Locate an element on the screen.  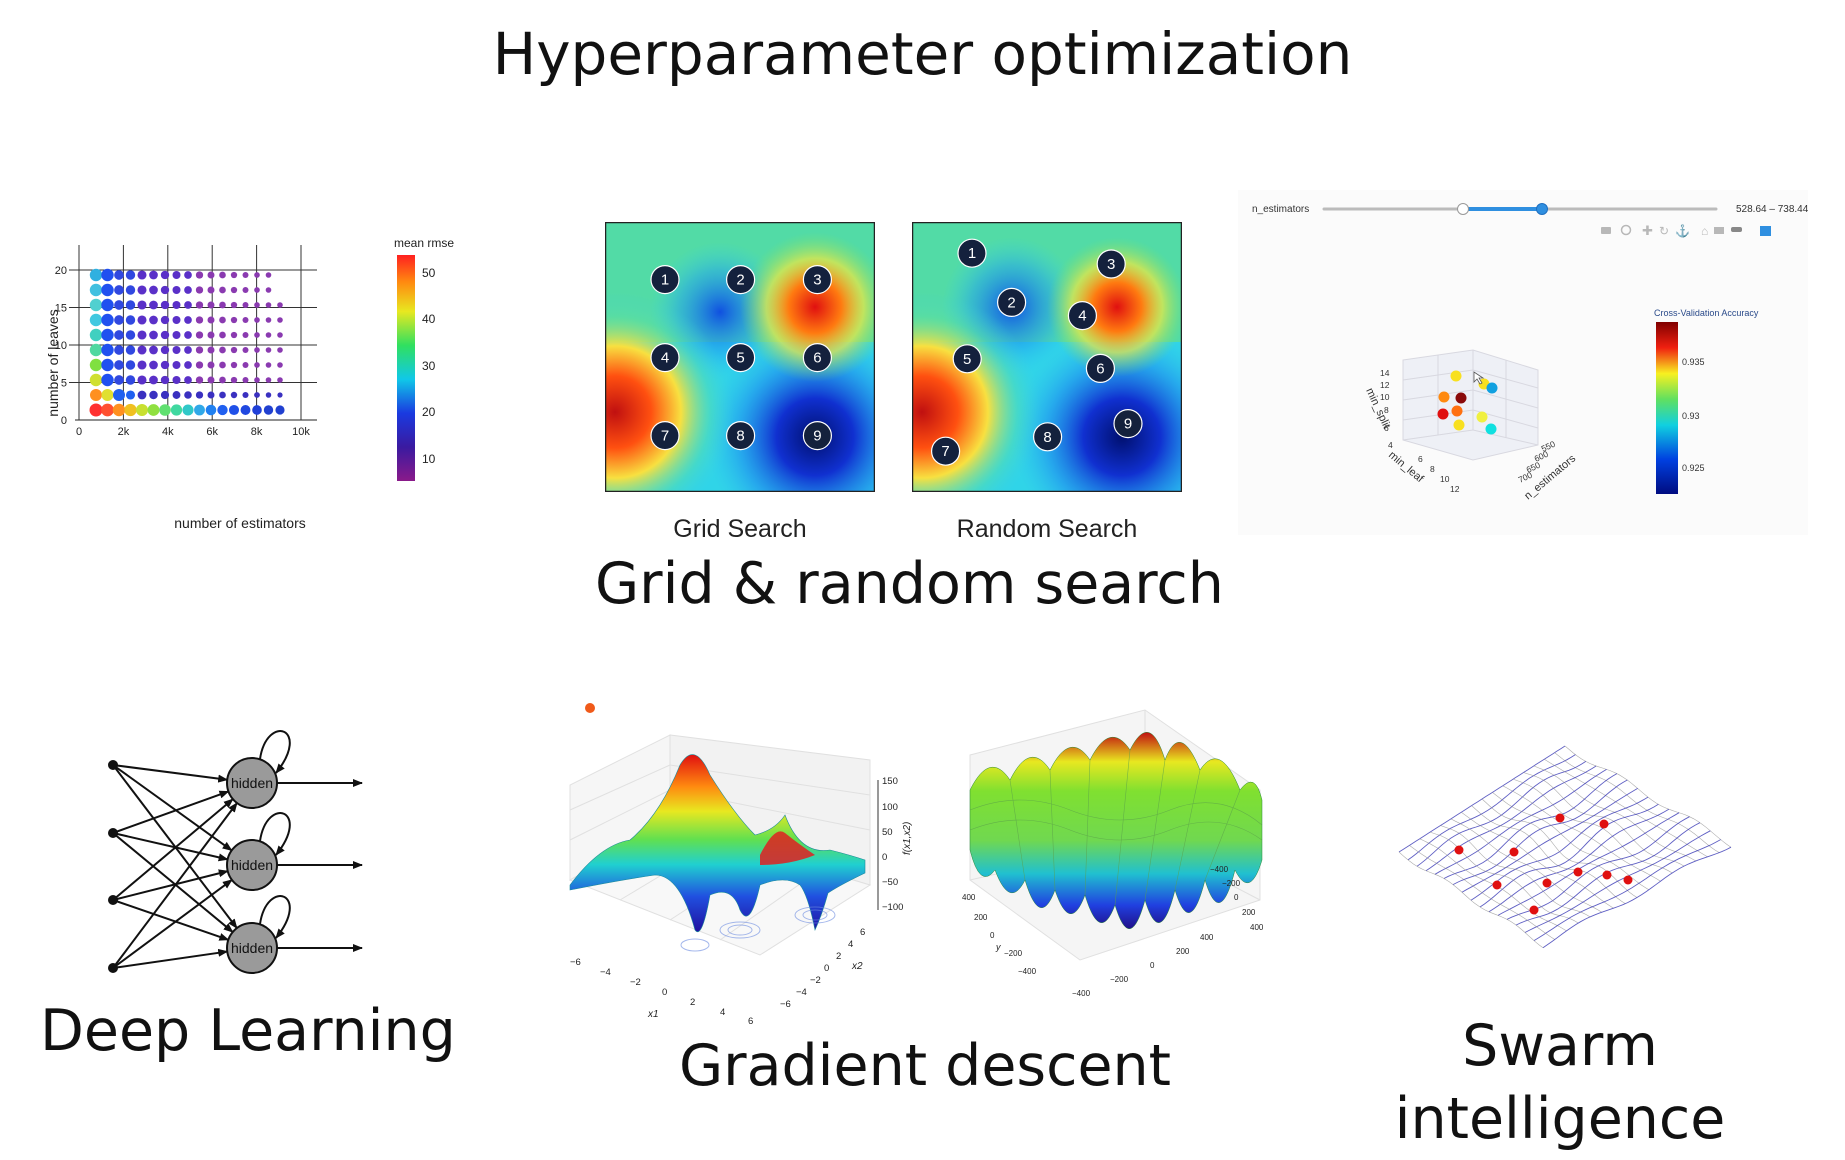
min-split-tick: 14 is located at coordinates (1385, 373).